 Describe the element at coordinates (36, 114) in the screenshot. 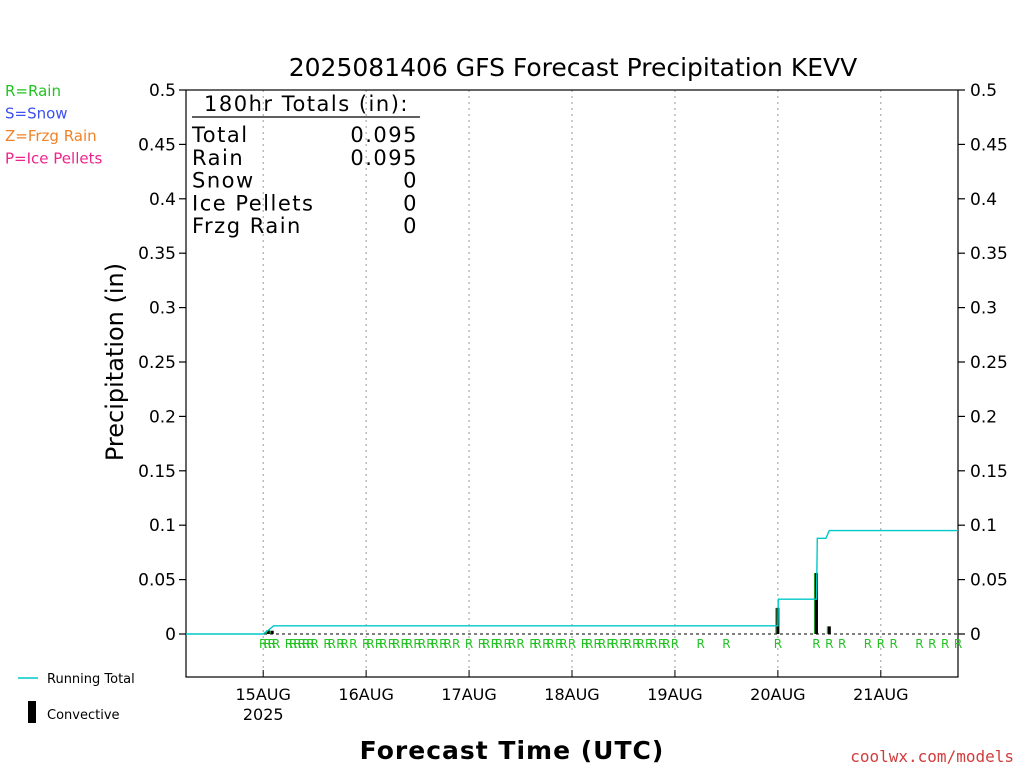

I see `legend-type-1: S=Snow` at that location.